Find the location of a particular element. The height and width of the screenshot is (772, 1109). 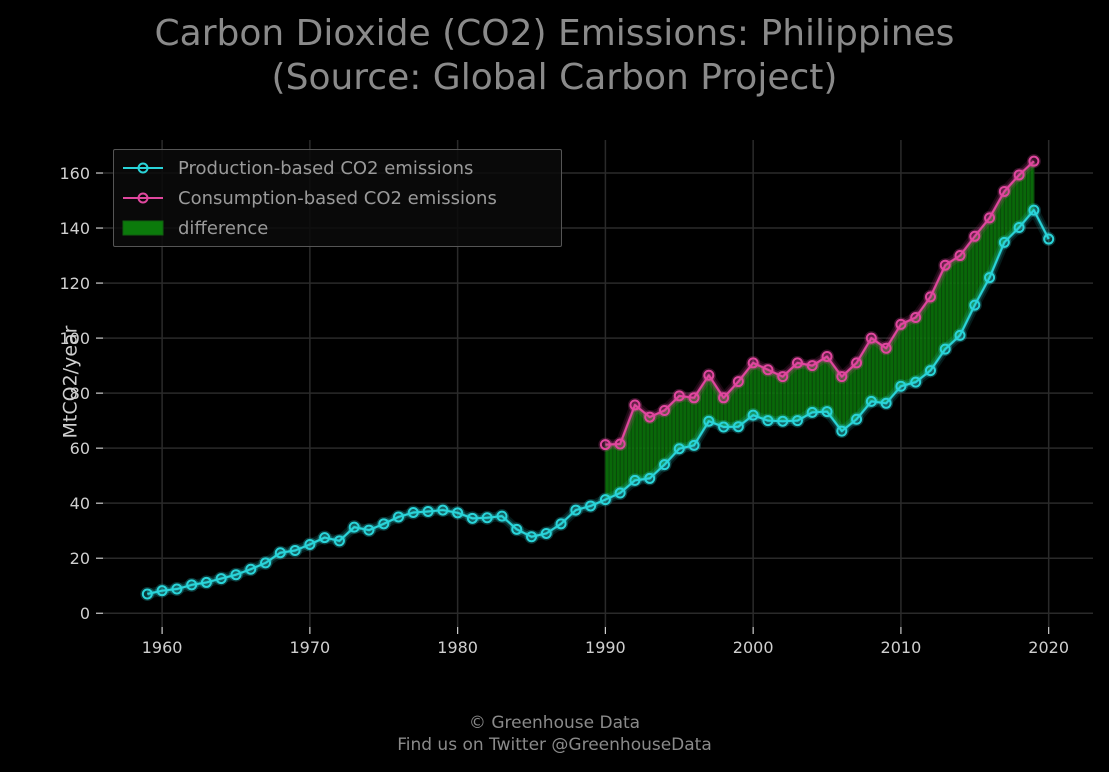

y-axis-label: MtCO2/year is located at coordinates (70, 382).